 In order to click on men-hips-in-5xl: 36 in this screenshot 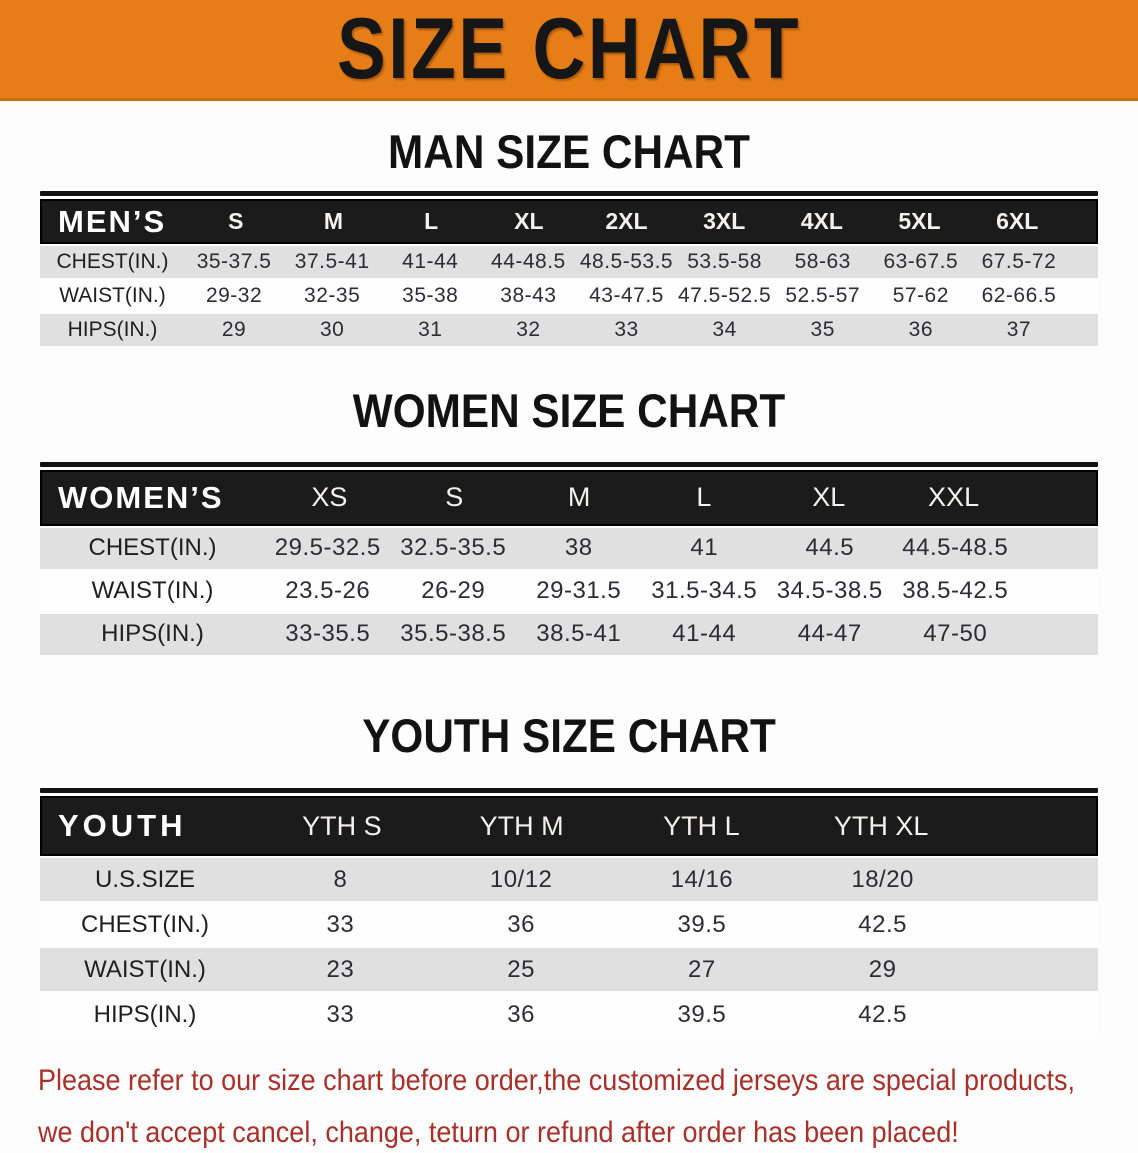, I will do `click(920, 330)`.